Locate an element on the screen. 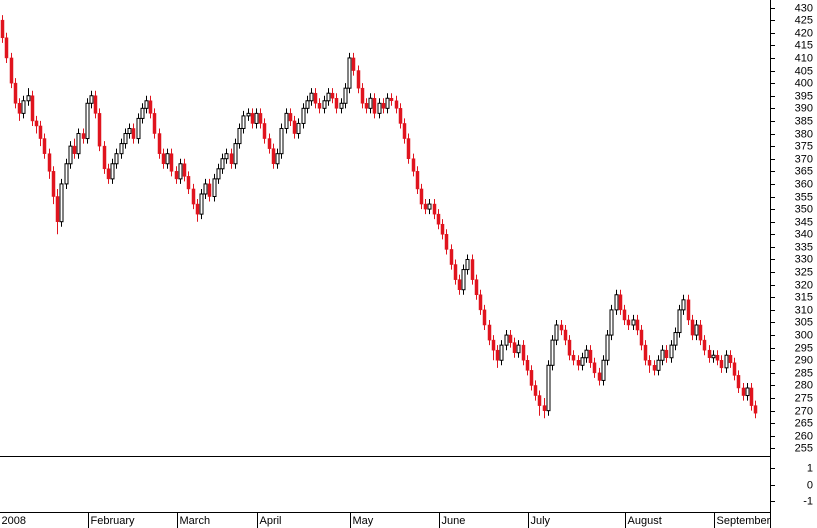 Image resolution: width=817 pixels, height=528 pixels. x-tick-label: 2008 is located at coordinates (14, 521).